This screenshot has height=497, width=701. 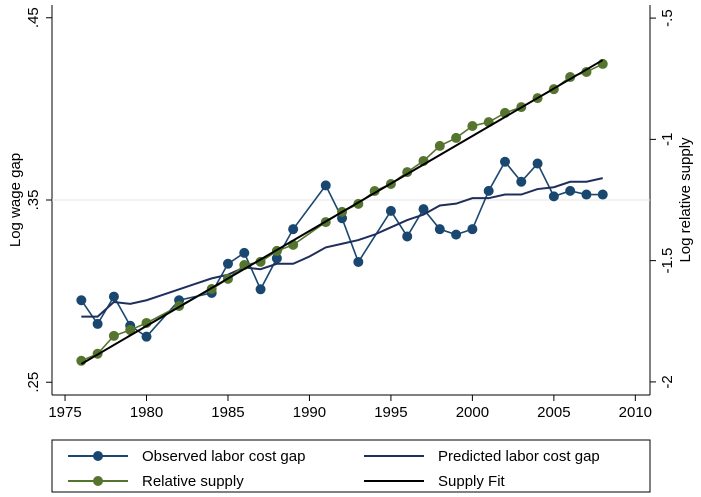 What do you see at coordinates (667, 139) in the screenshot?
I see `y2-tick-label: -1` at bounding box center [667, 139].